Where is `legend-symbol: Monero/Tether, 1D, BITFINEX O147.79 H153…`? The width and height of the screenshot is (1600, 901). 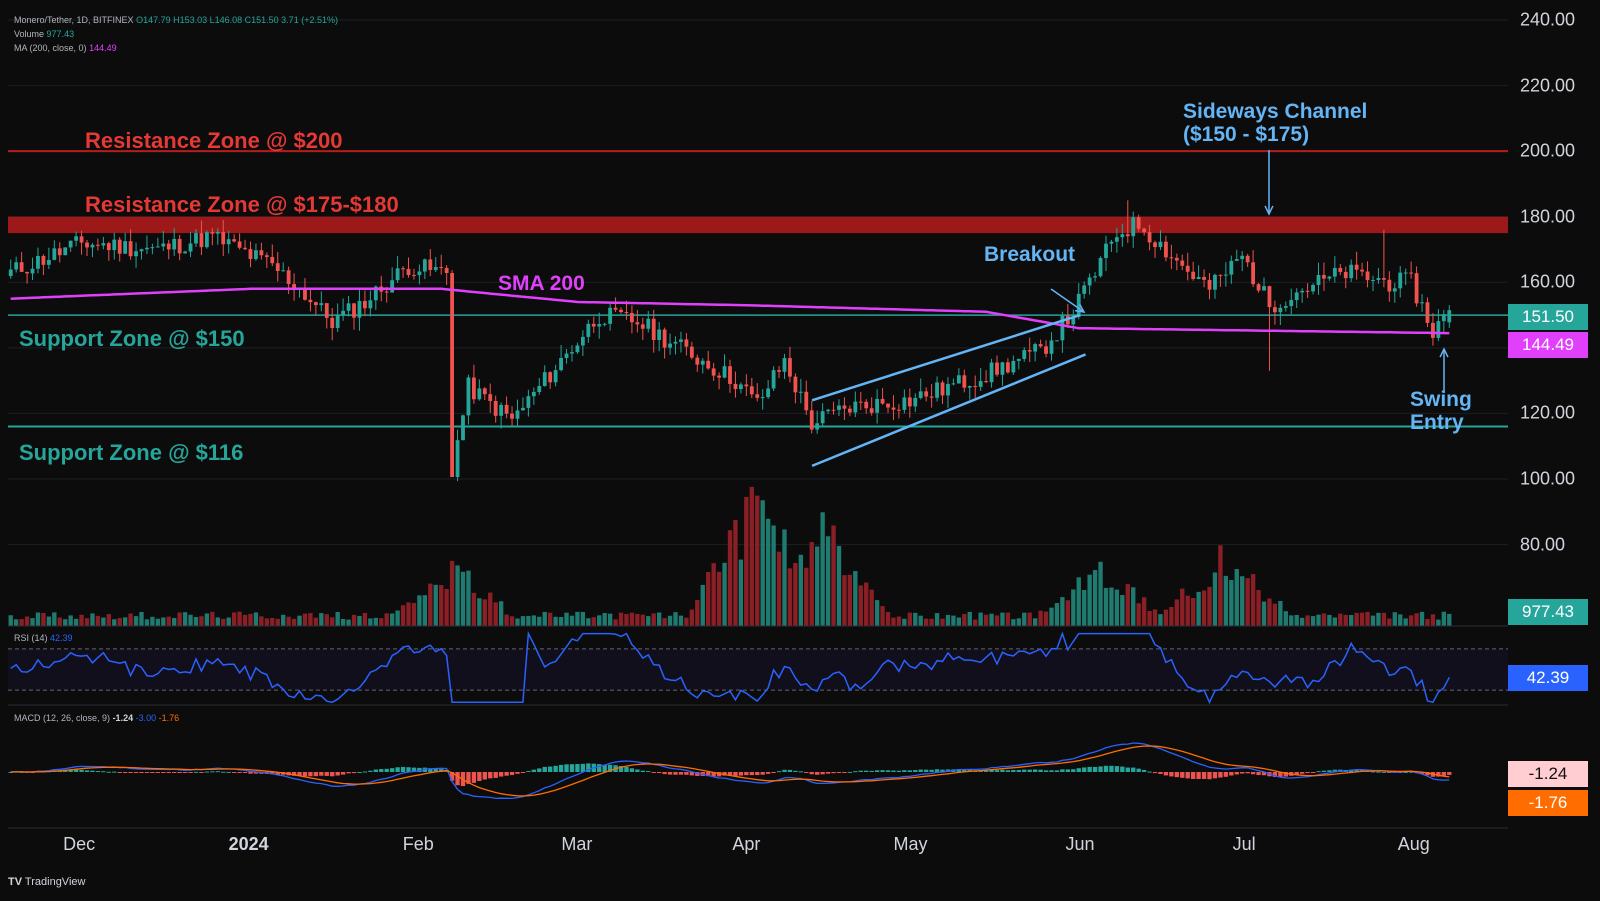
legend-symbol: Monero/Tether, 1D, BITFINEX O147.79 H153… is located at coordinates (176, 20).